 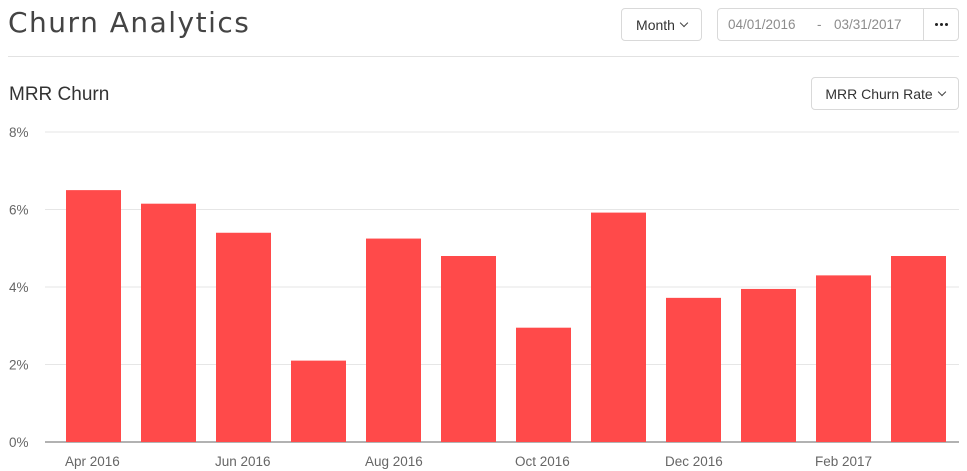 What do you see at coordinates (693, 369) in the screenshot?
I see `bar-dec-2016` at bounding box center [693, 369].